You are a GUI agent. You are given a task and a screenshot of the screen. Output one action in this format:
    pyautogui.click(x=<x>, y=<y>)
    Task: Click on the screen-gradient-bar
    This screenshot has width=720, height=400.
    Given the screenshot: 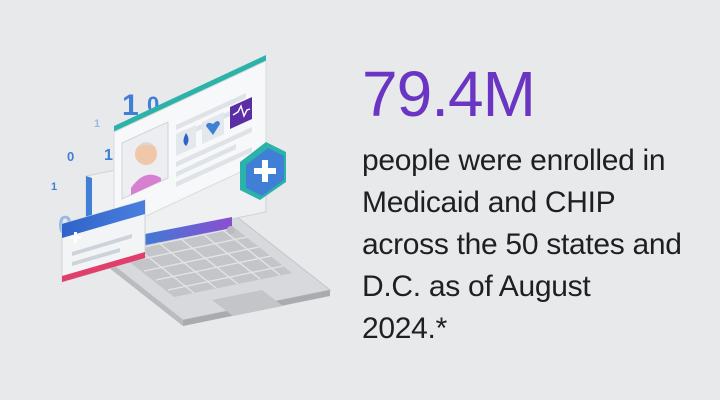 What is the action you would take?
    pyautogui.click(x=186, y=231)
    